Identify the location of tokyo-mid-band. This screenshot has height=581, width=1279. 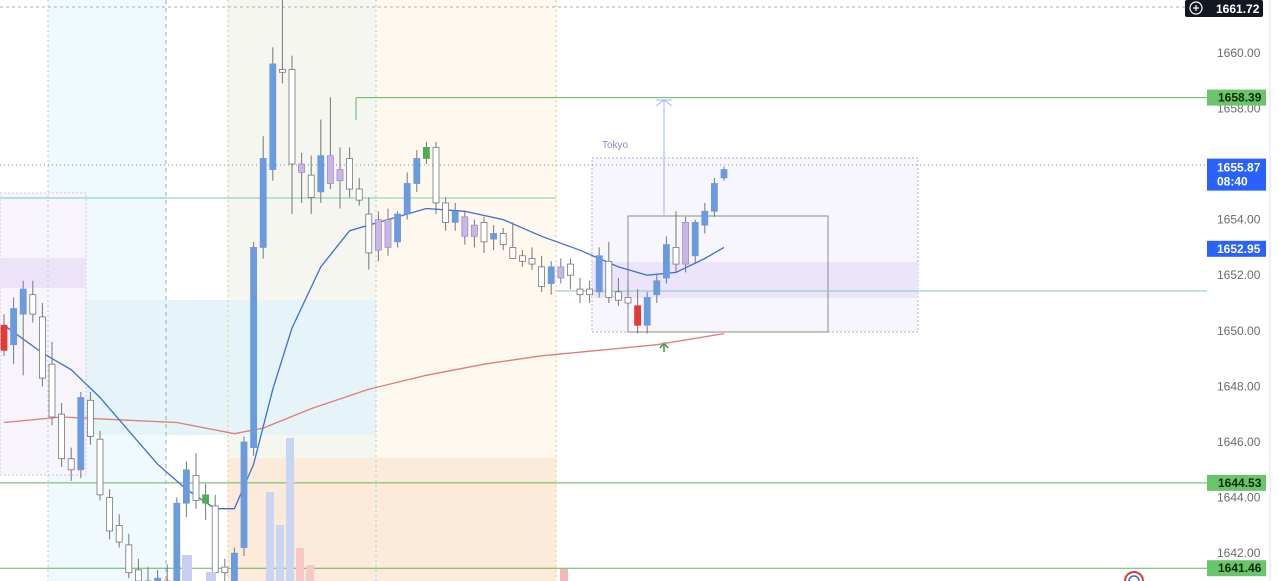
(755, 280).